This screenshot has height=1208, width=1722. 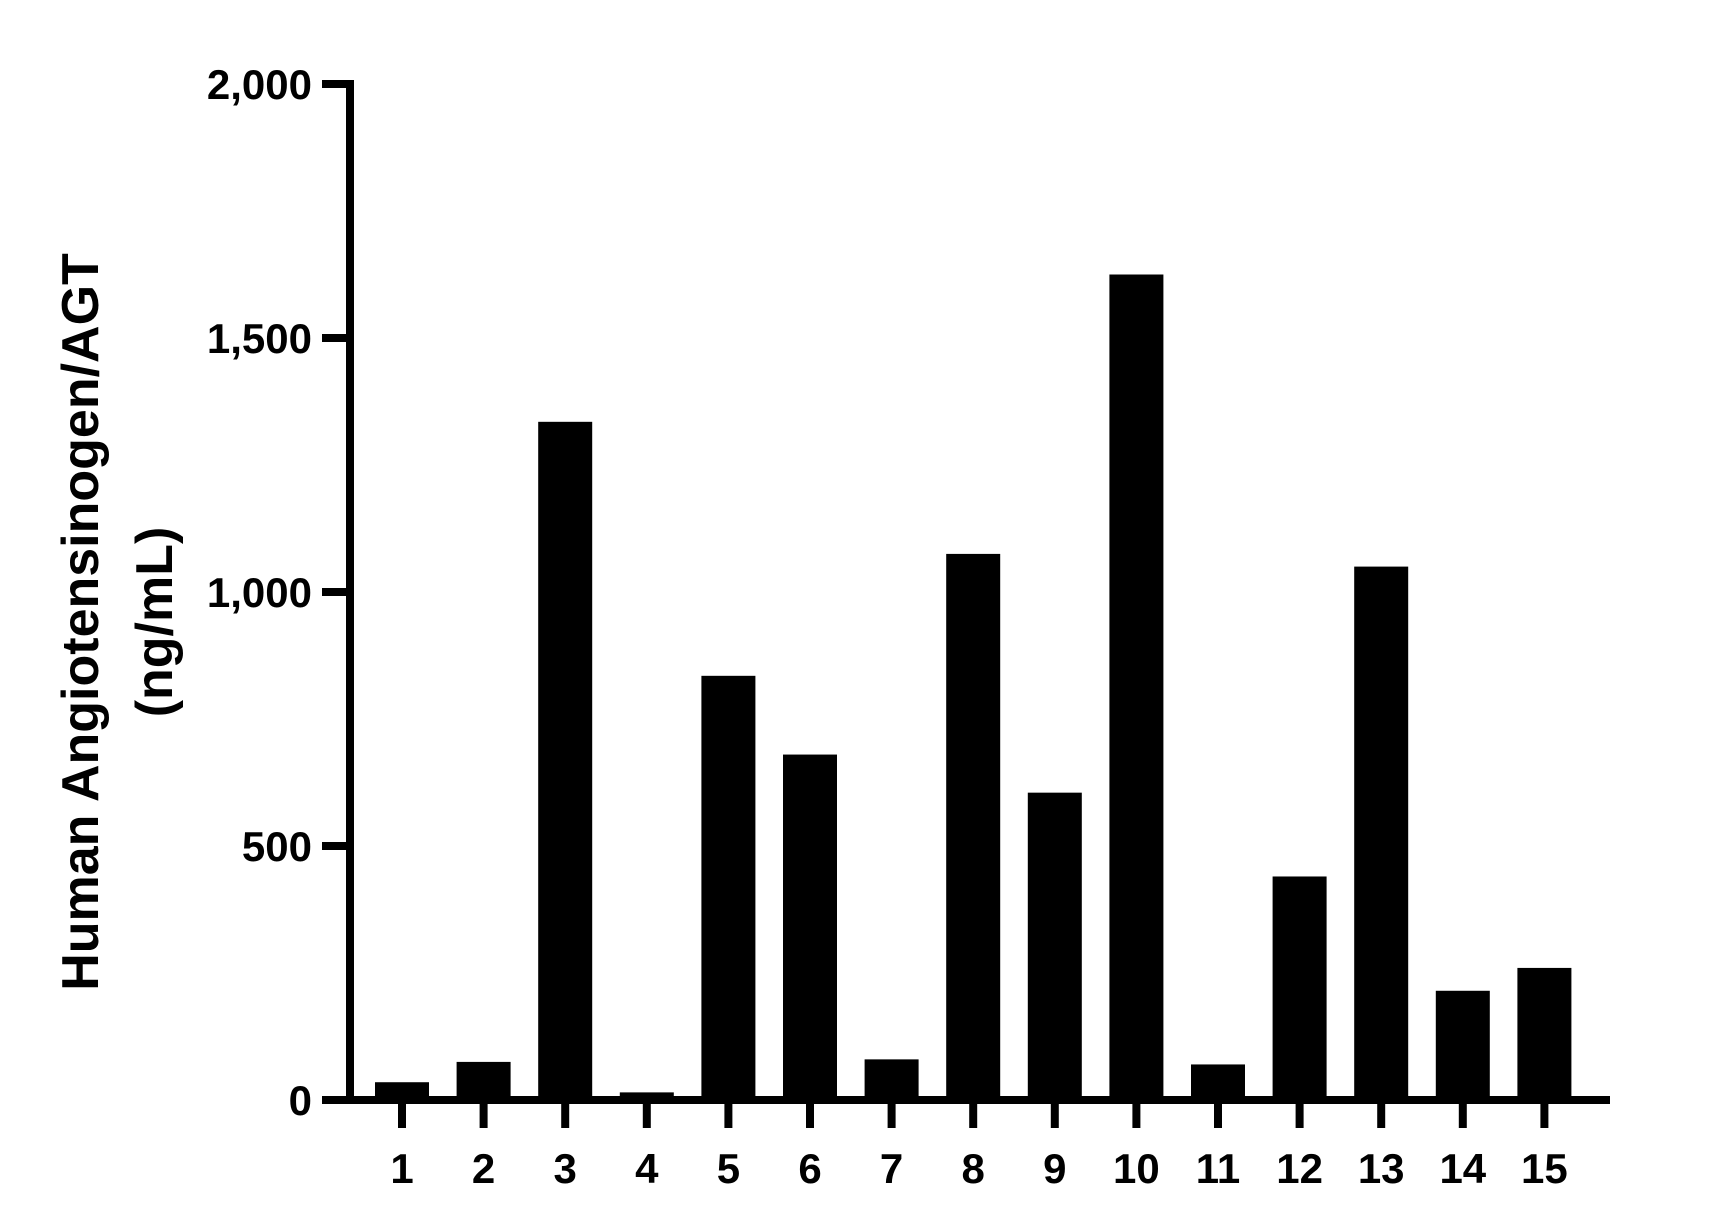 I want to click on y-tick-label: 0, so click(x=300, y=1100).